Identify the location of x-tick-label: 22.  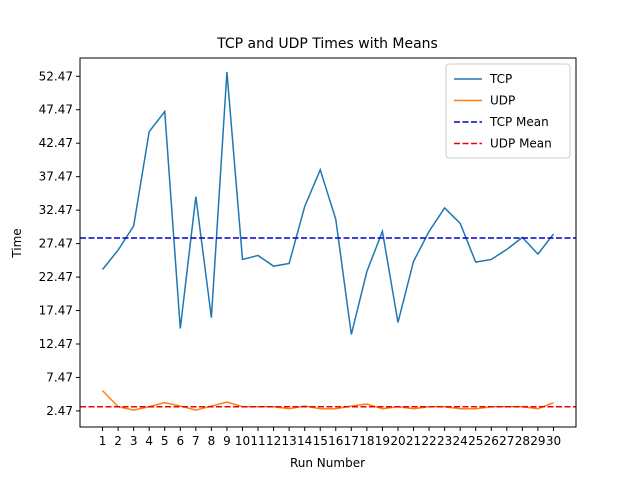
(428, 441).